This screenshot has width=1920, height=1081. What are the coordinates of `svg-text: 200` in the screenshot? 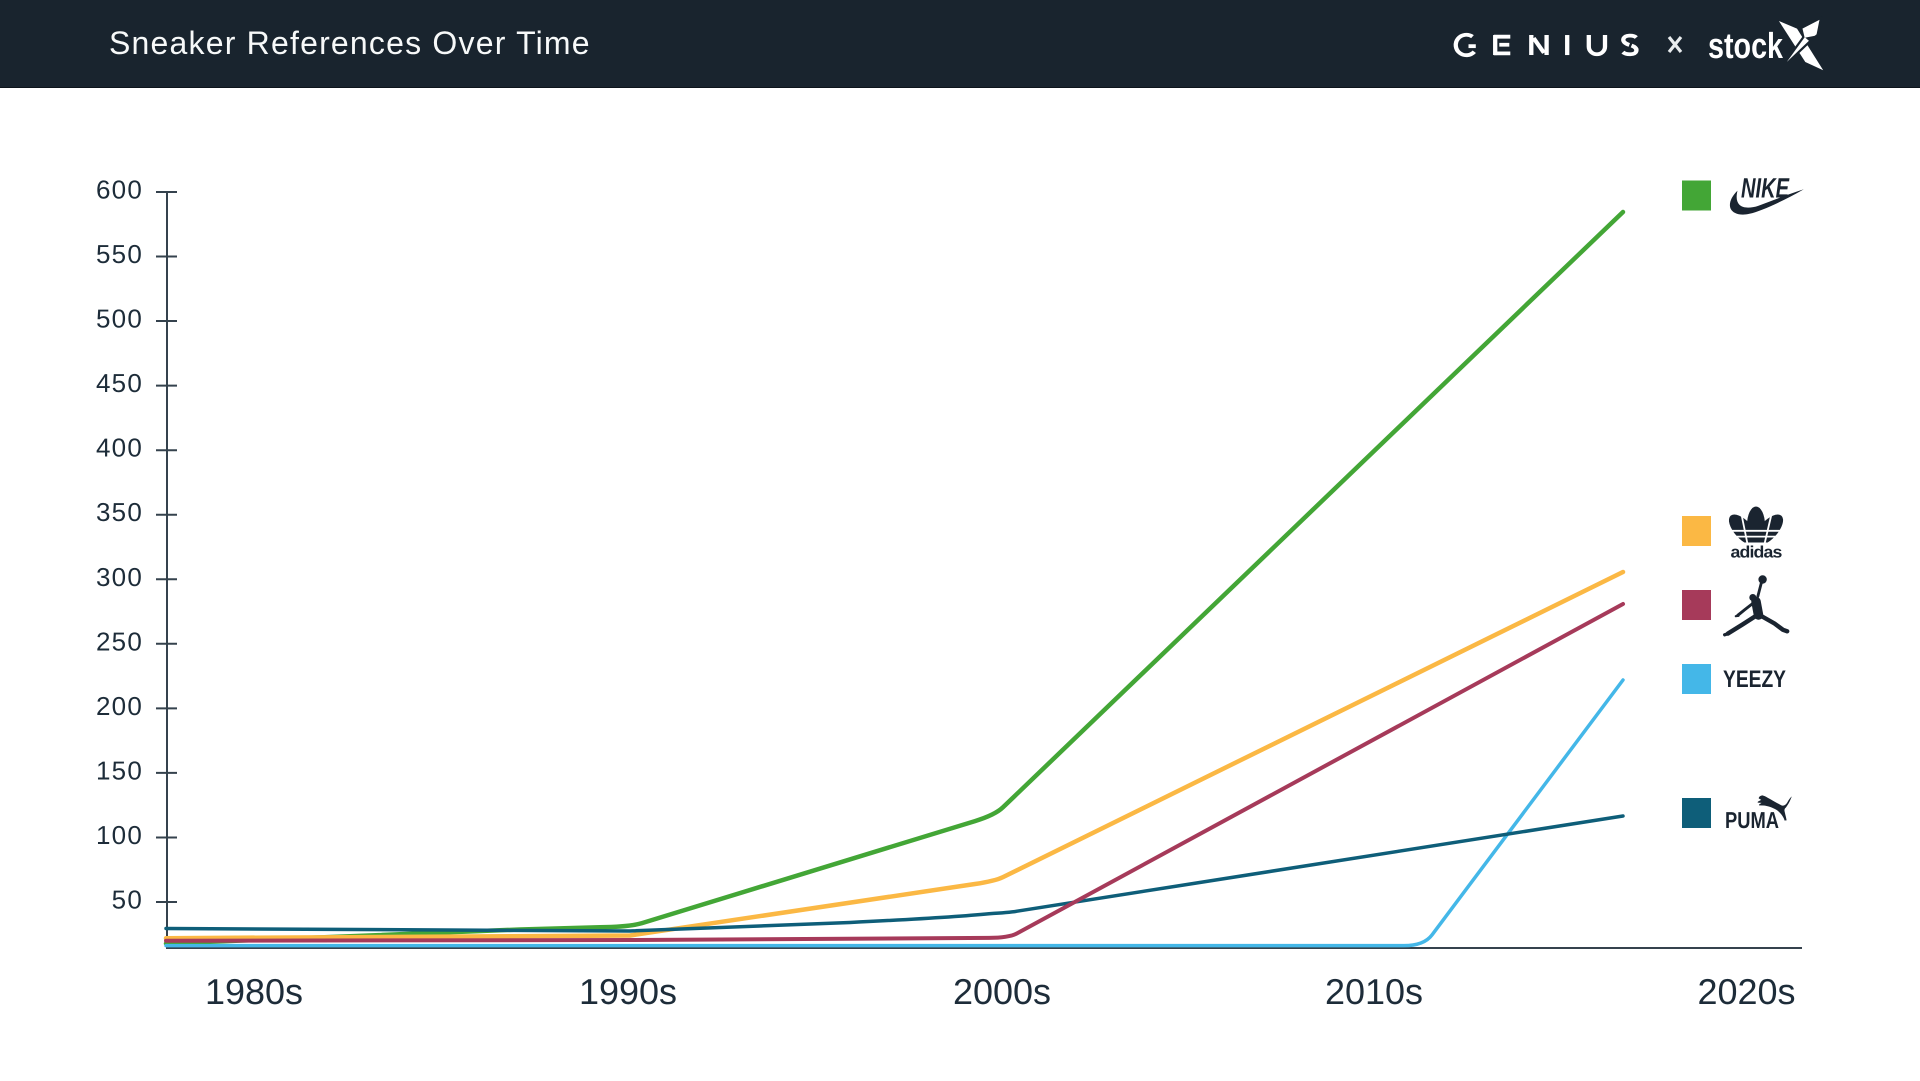 It's located at (119, 706).